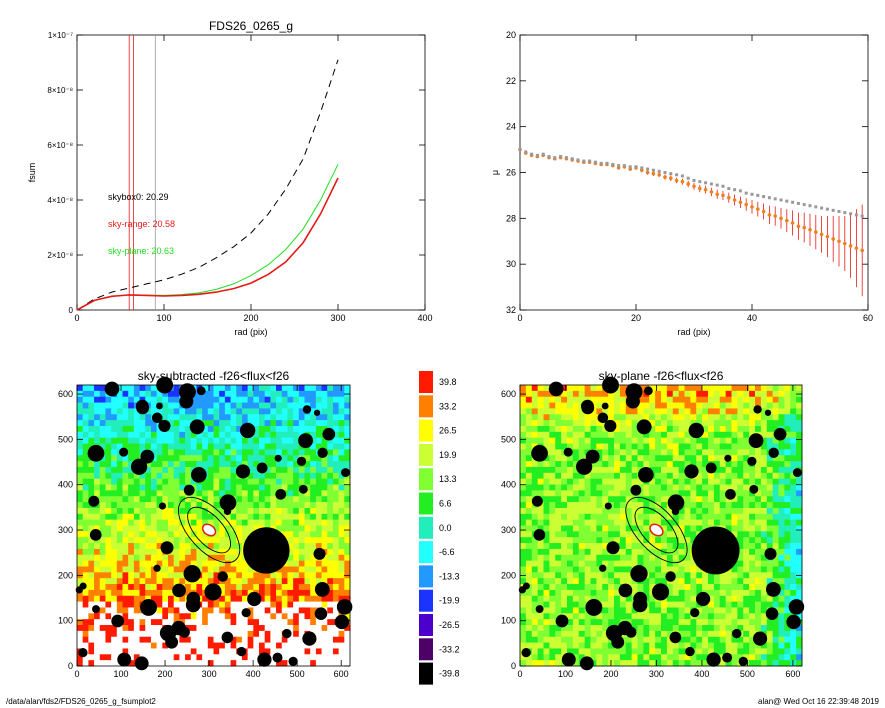 This screenshot has width=885, height=708. What do you see at coordinates (307, 409) in the screenshot?
I see `masked-star` at bounding box center [307, 409].